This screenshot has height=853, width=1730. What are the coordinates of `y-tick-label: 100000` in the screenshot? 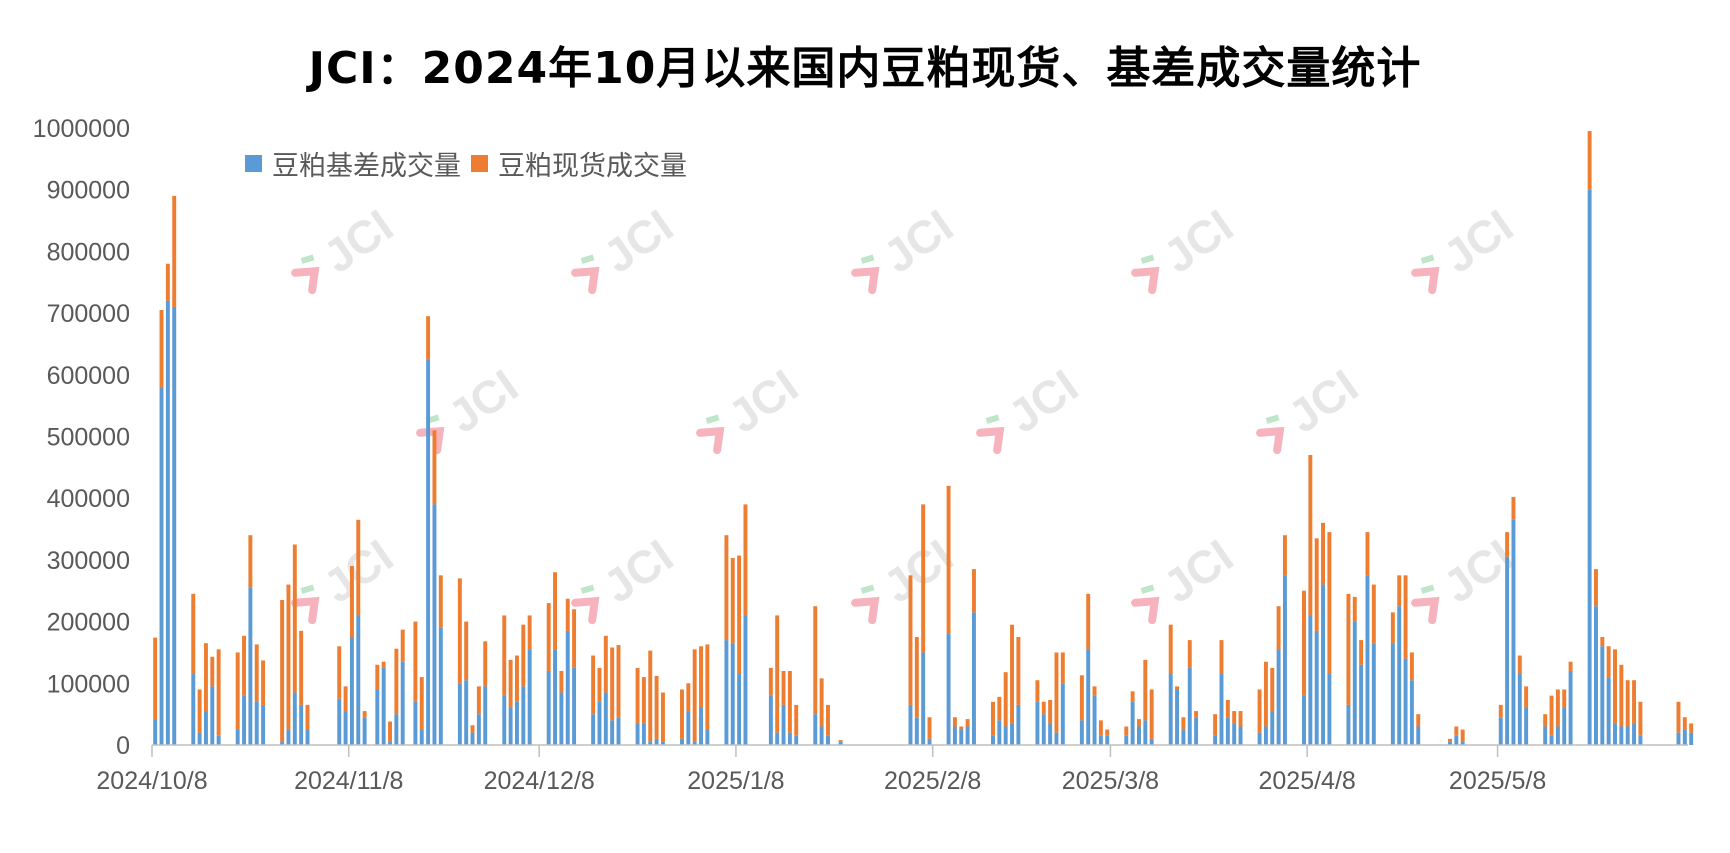 It's located at (88, 684).